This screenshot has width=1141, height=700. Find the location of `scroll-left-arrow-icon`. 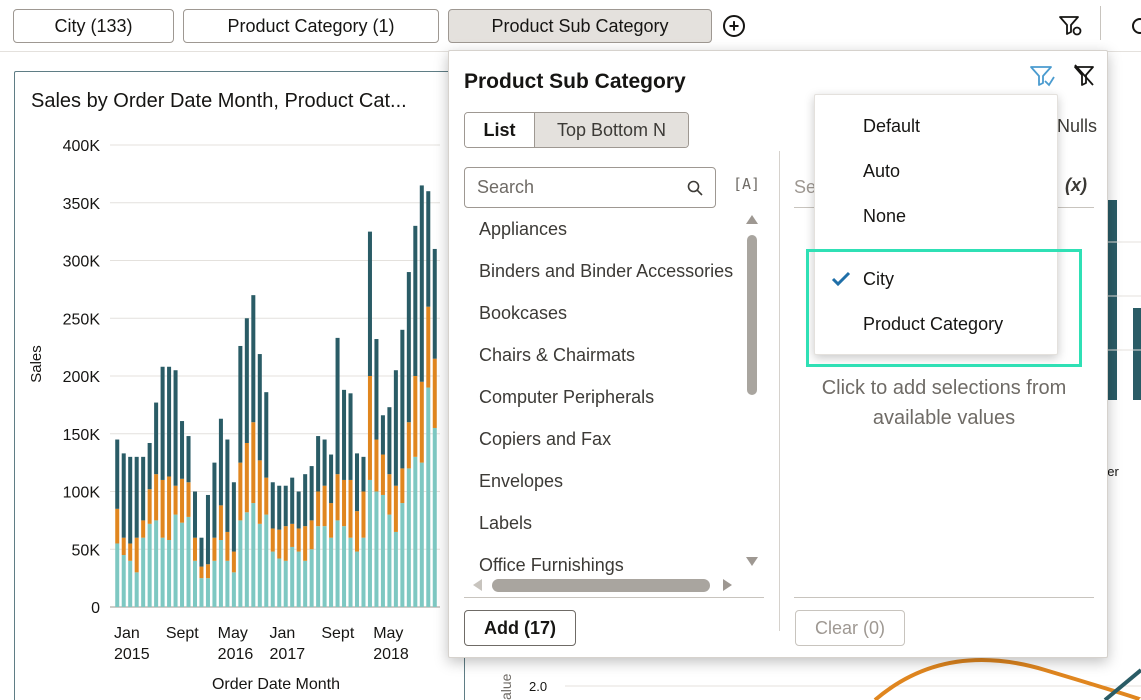

scroll-left-arrow-icon is located at coordinates (477, 585).